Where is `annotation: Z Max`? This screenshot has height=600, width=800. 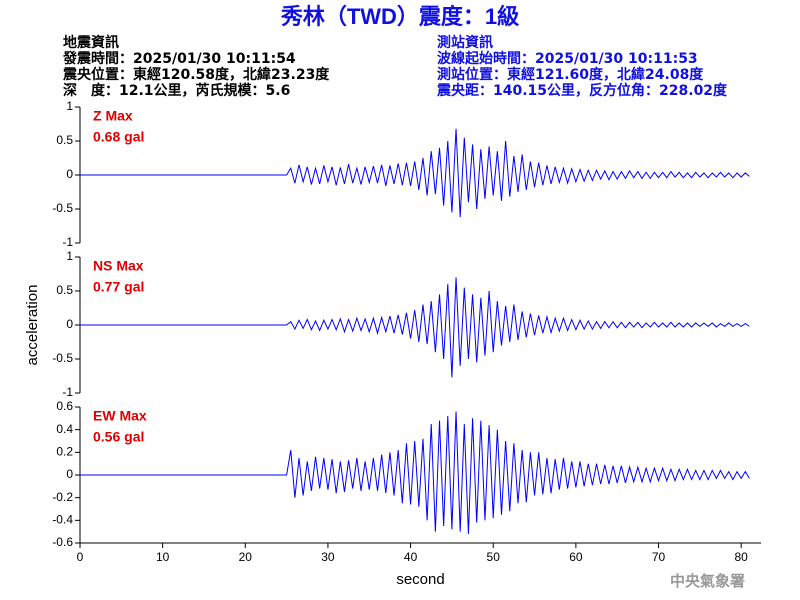
annotation: Z Max is located at coordinates (113, 116).